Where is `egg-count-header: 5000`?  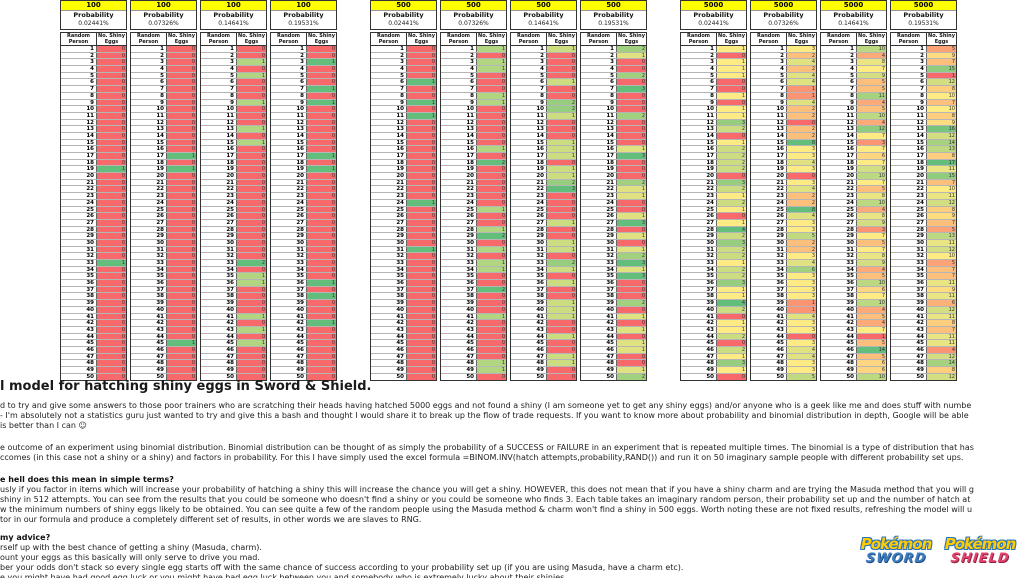
egg-count-header: 5000 is located at coordinates (783, 6).